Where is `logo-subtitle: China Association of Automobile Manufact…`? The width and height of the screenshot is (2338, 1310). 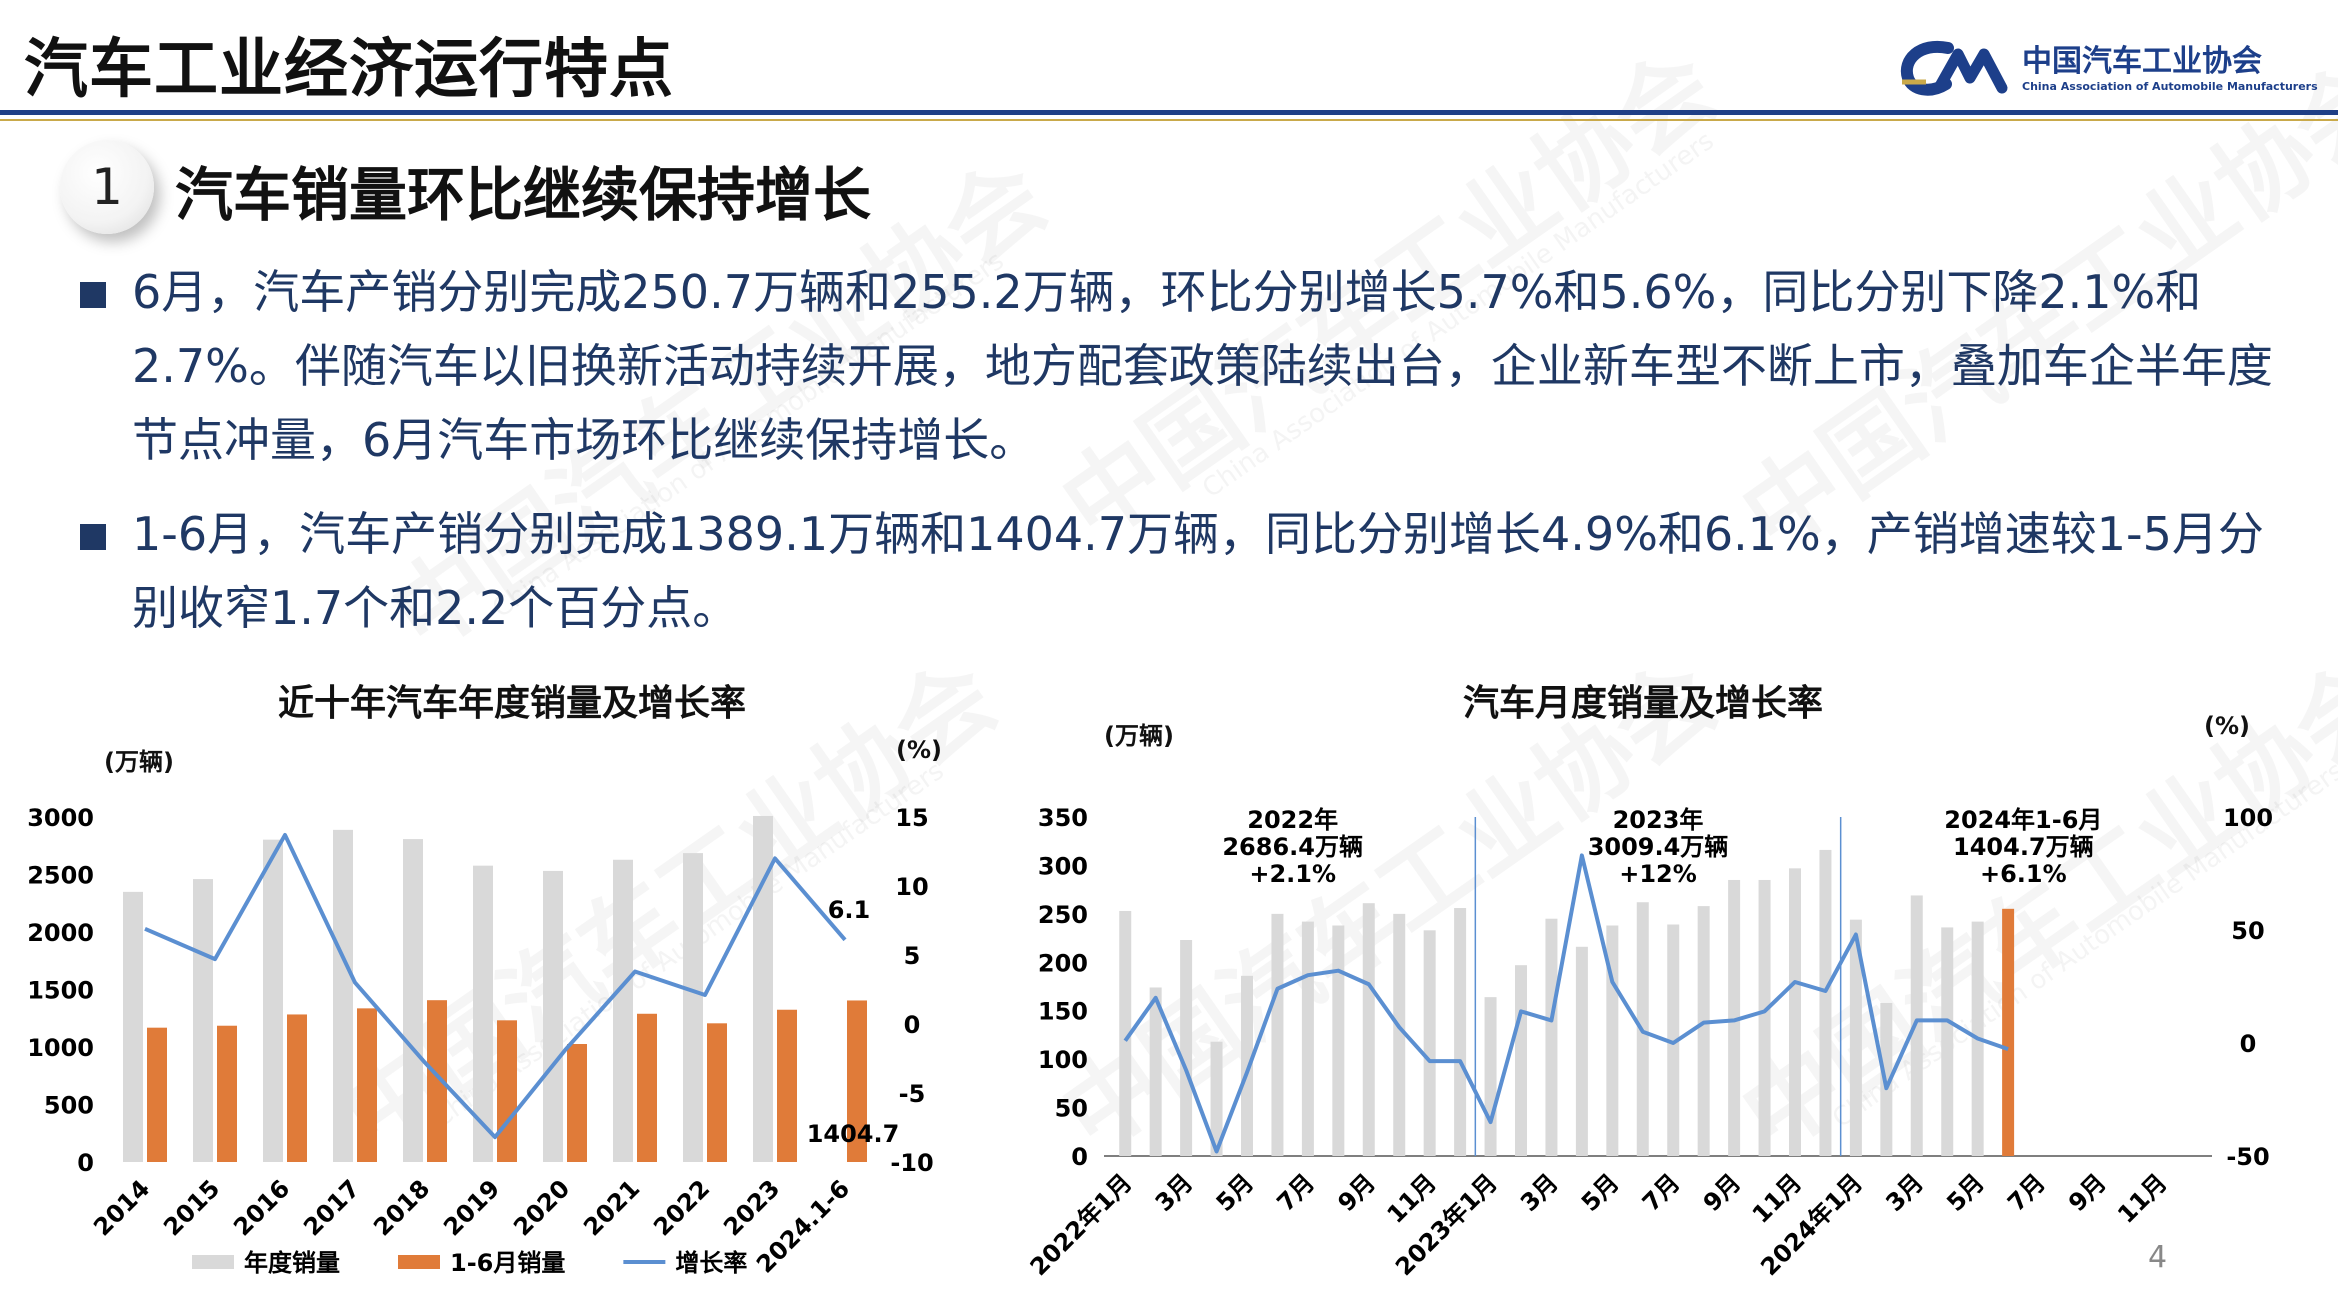
logo-subtitle: China Association of Automobile Manufact… is located at coordinates (2170, 86).